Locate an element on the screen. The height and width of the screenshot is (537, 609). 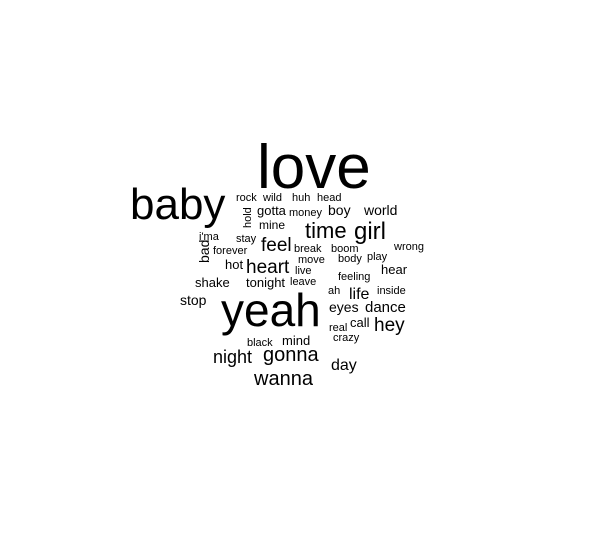
word-tonight: tonight is located at coordinates (265, 282).